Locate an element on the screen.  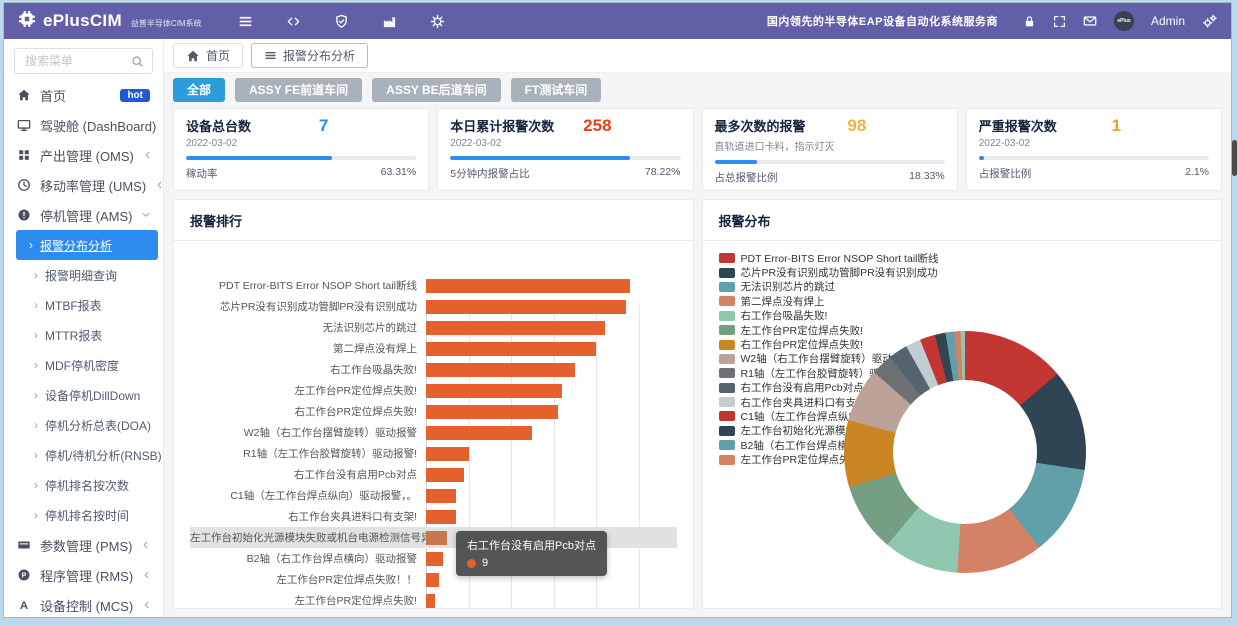
sidebar-subitem-9: › 停机排名按时间 is located at coordinates (83, 515).